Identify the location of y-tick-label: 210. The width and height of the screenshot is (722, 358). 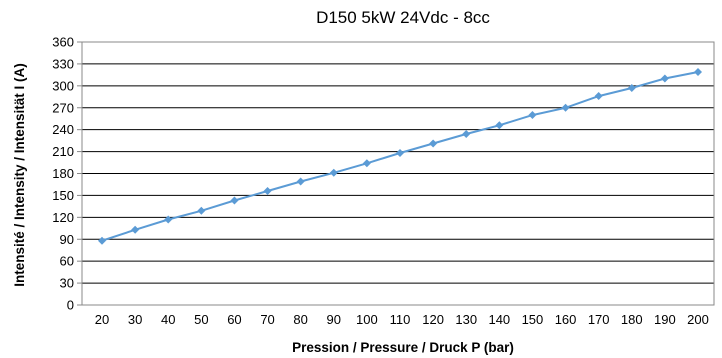
(63, 151).